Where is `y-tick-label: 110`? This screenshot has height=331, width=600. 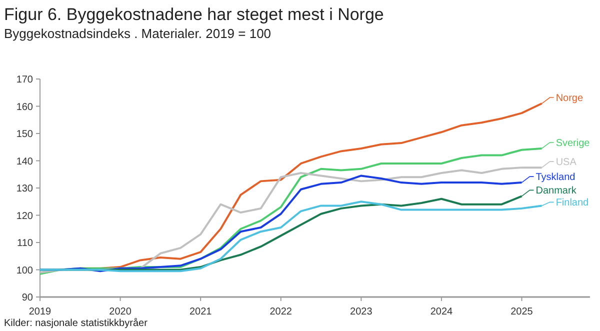
y-tick-label: 110 is located at coordinates (25, 243).